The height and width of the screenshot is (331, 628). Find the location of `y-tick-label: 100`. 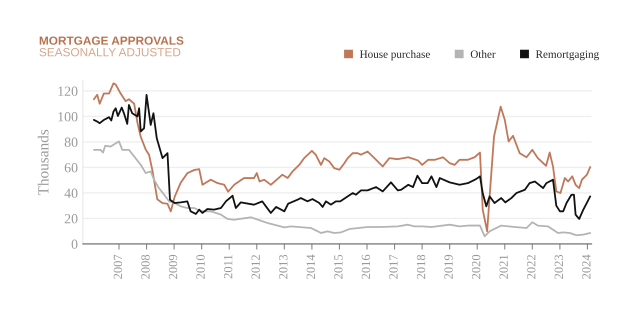

y-tick-label: 100 is located at coordinates (68, 117).